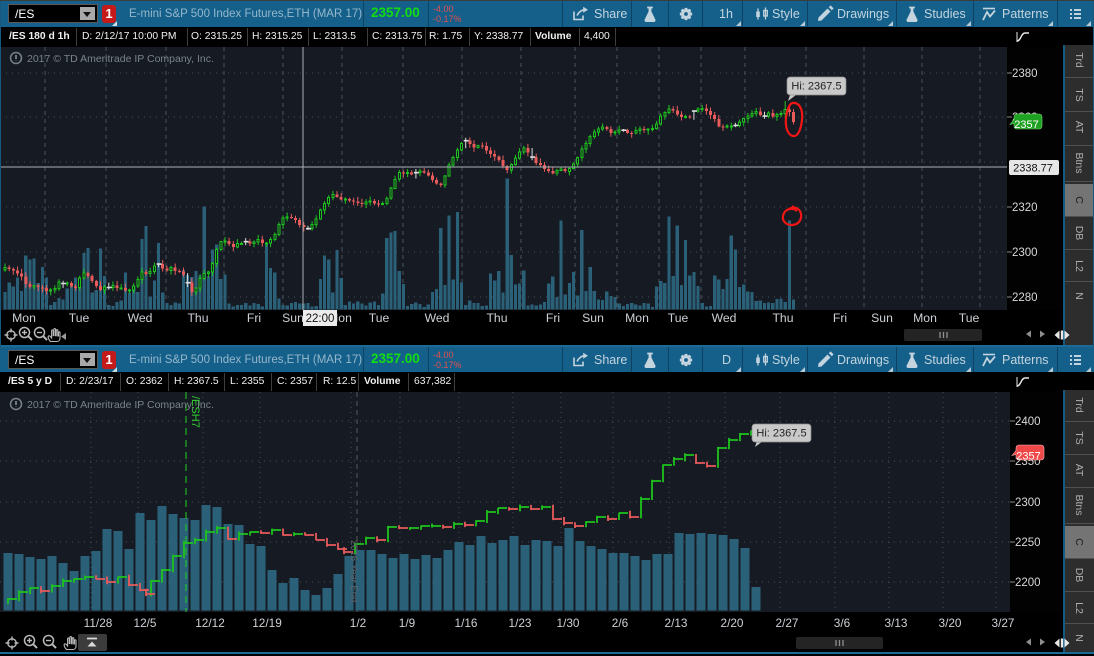 The height and width of the screenshot is (656, 1094). I want to click on svg-text: 2/27, so click(787, 623).